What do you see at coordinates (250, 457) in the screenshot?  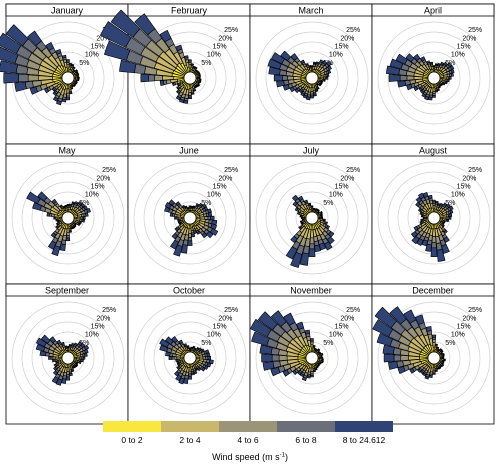 I see `legend-title: Wind speed (m s-1)` at bounding box center [250, 457].